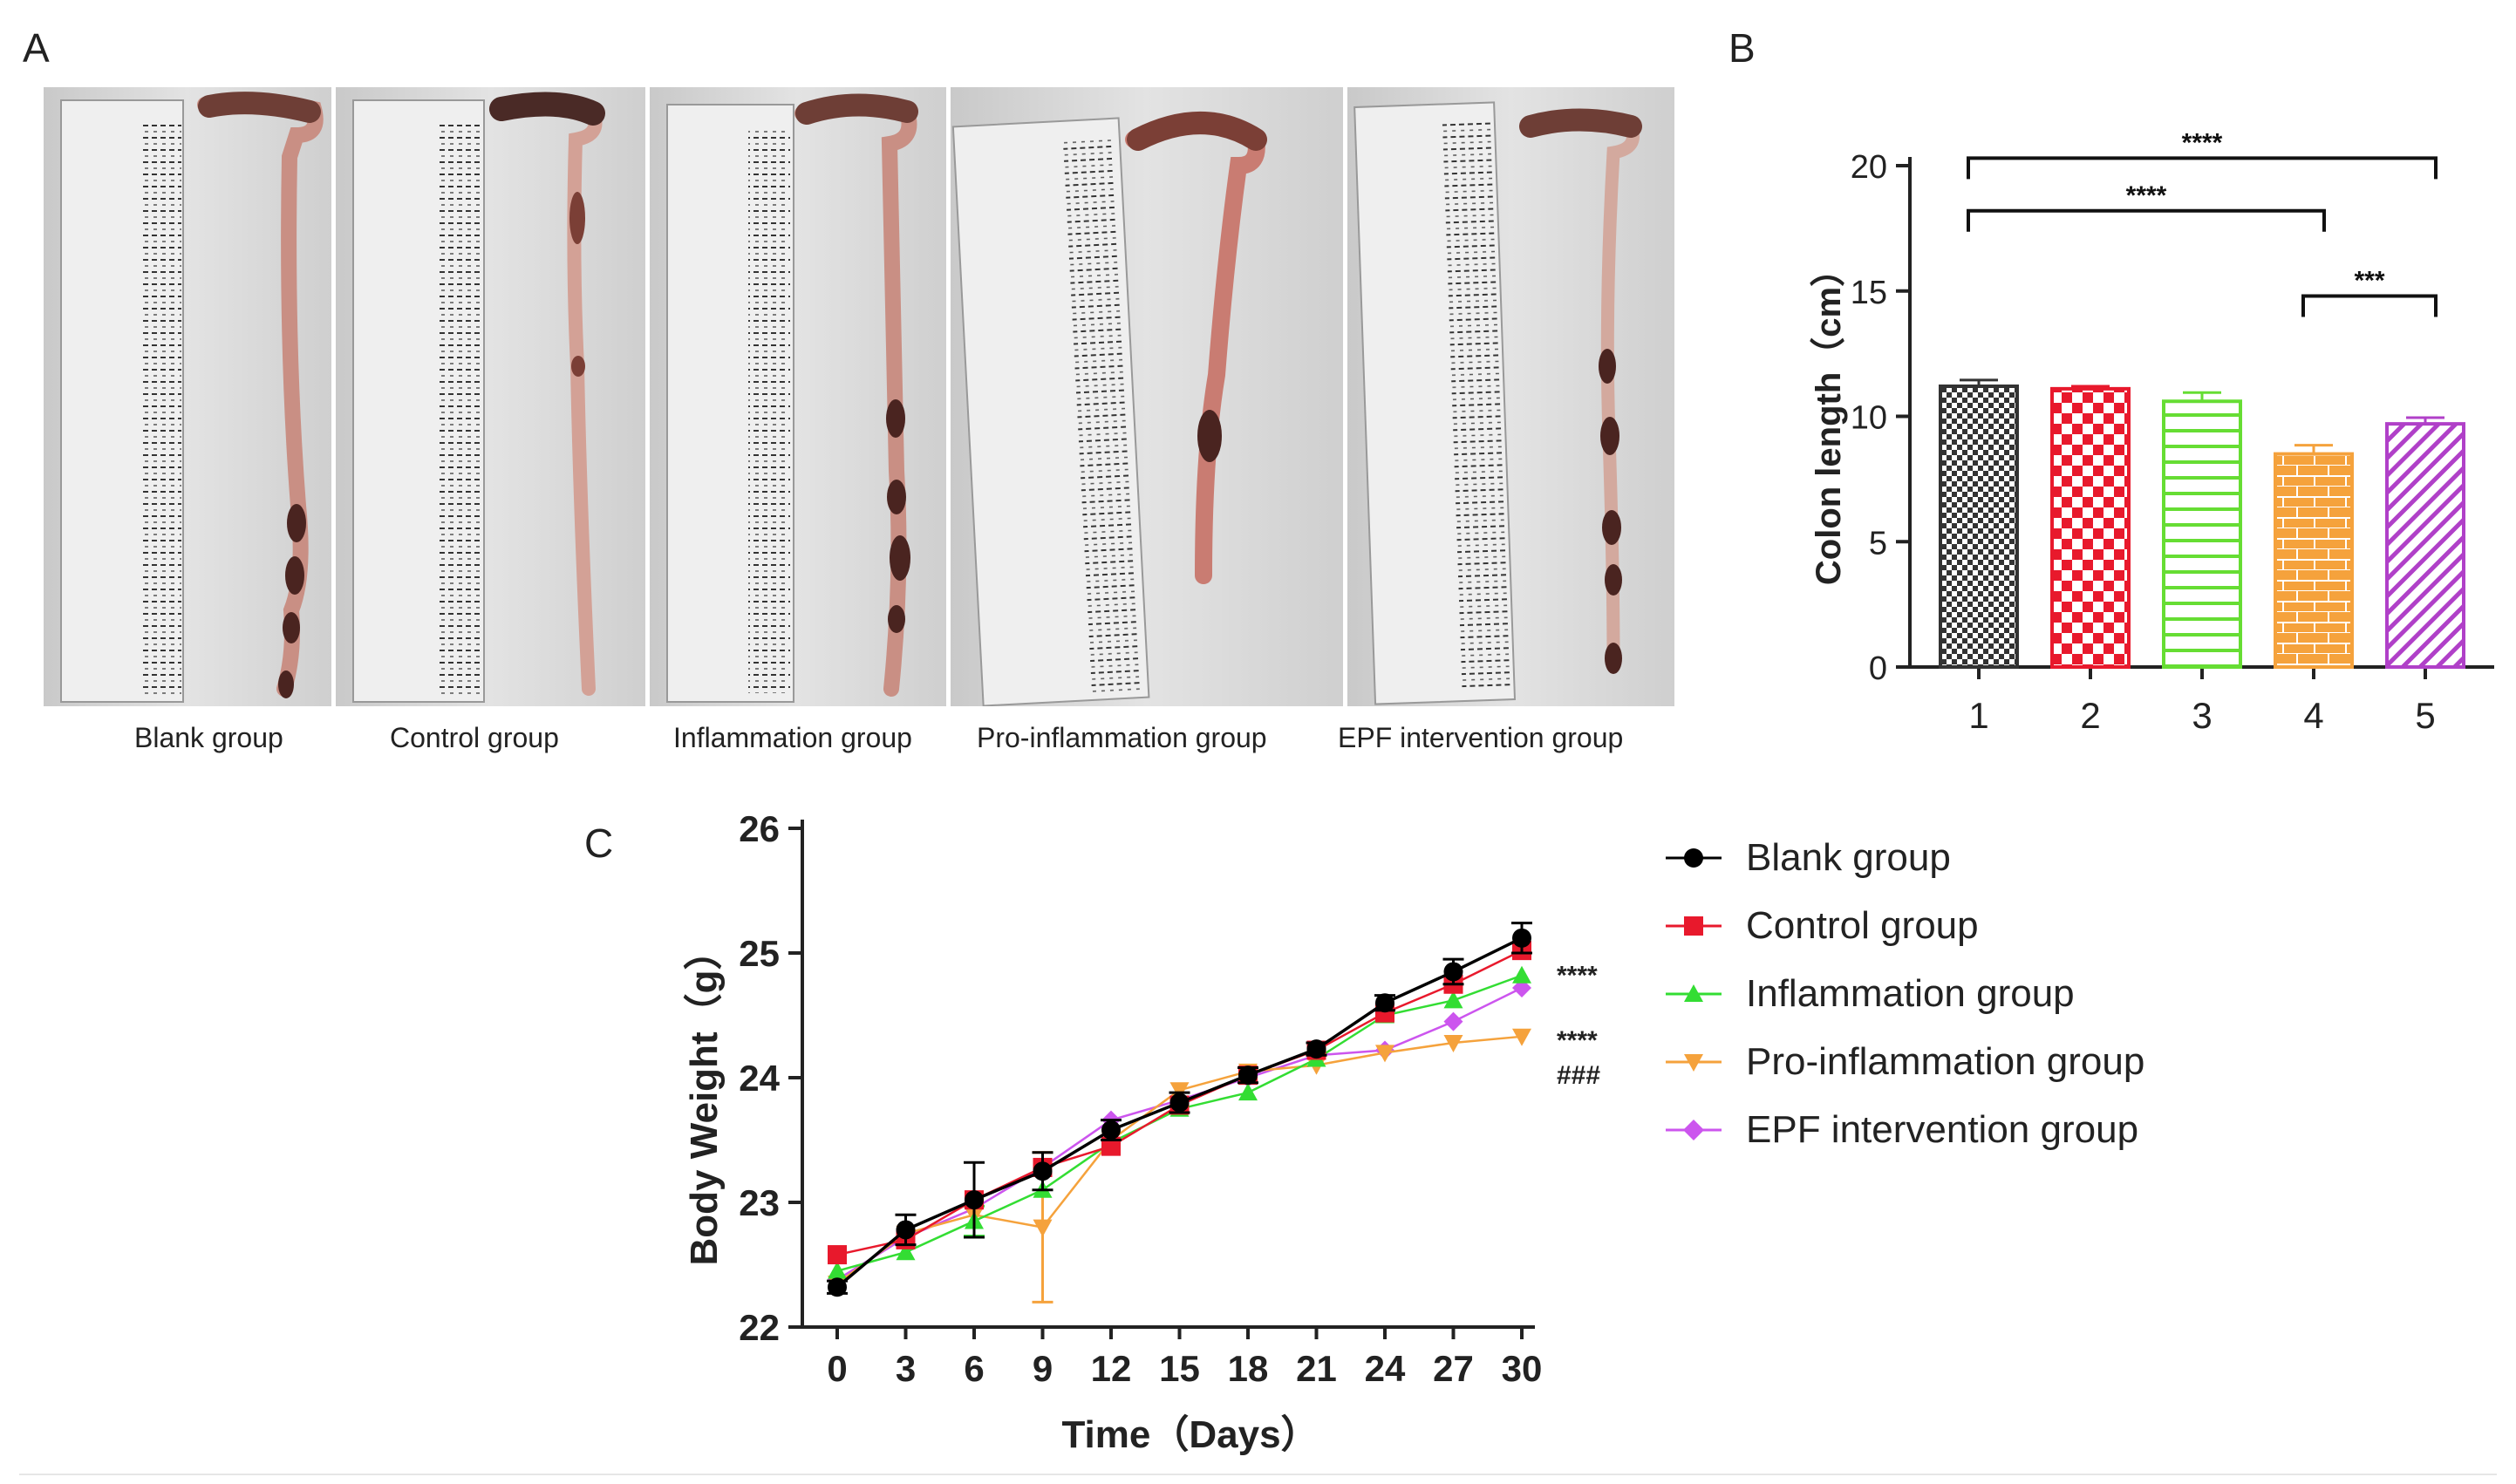 This screenshot has width=2516, height=1484. I want to click on annotation-label: ###, so click(1578, 1075).